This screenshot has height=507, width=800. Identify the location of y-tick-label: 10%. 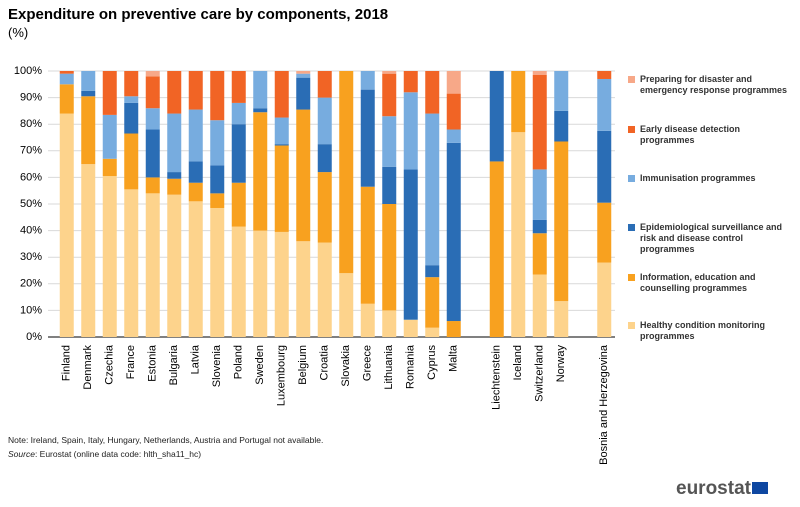
(31, 310).